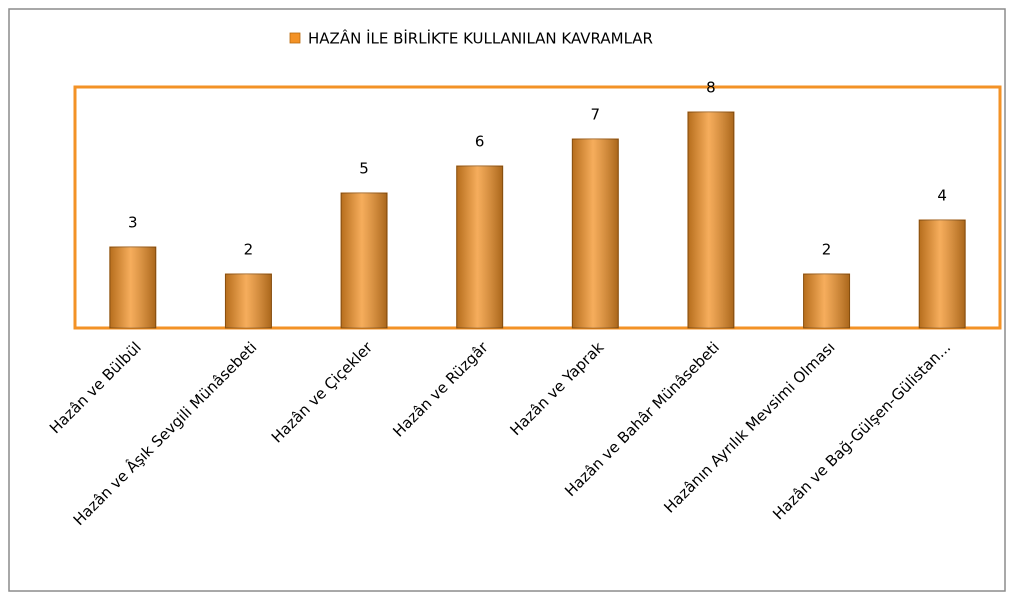 The width and height of the screenshot is (1015, 601). Describe the element at coordinates (480, 38) in the screenshot. I see `legend-label: HAZÂN İLE BİRLİKTE KULLANILAN KAVRAMLAR` at that location.